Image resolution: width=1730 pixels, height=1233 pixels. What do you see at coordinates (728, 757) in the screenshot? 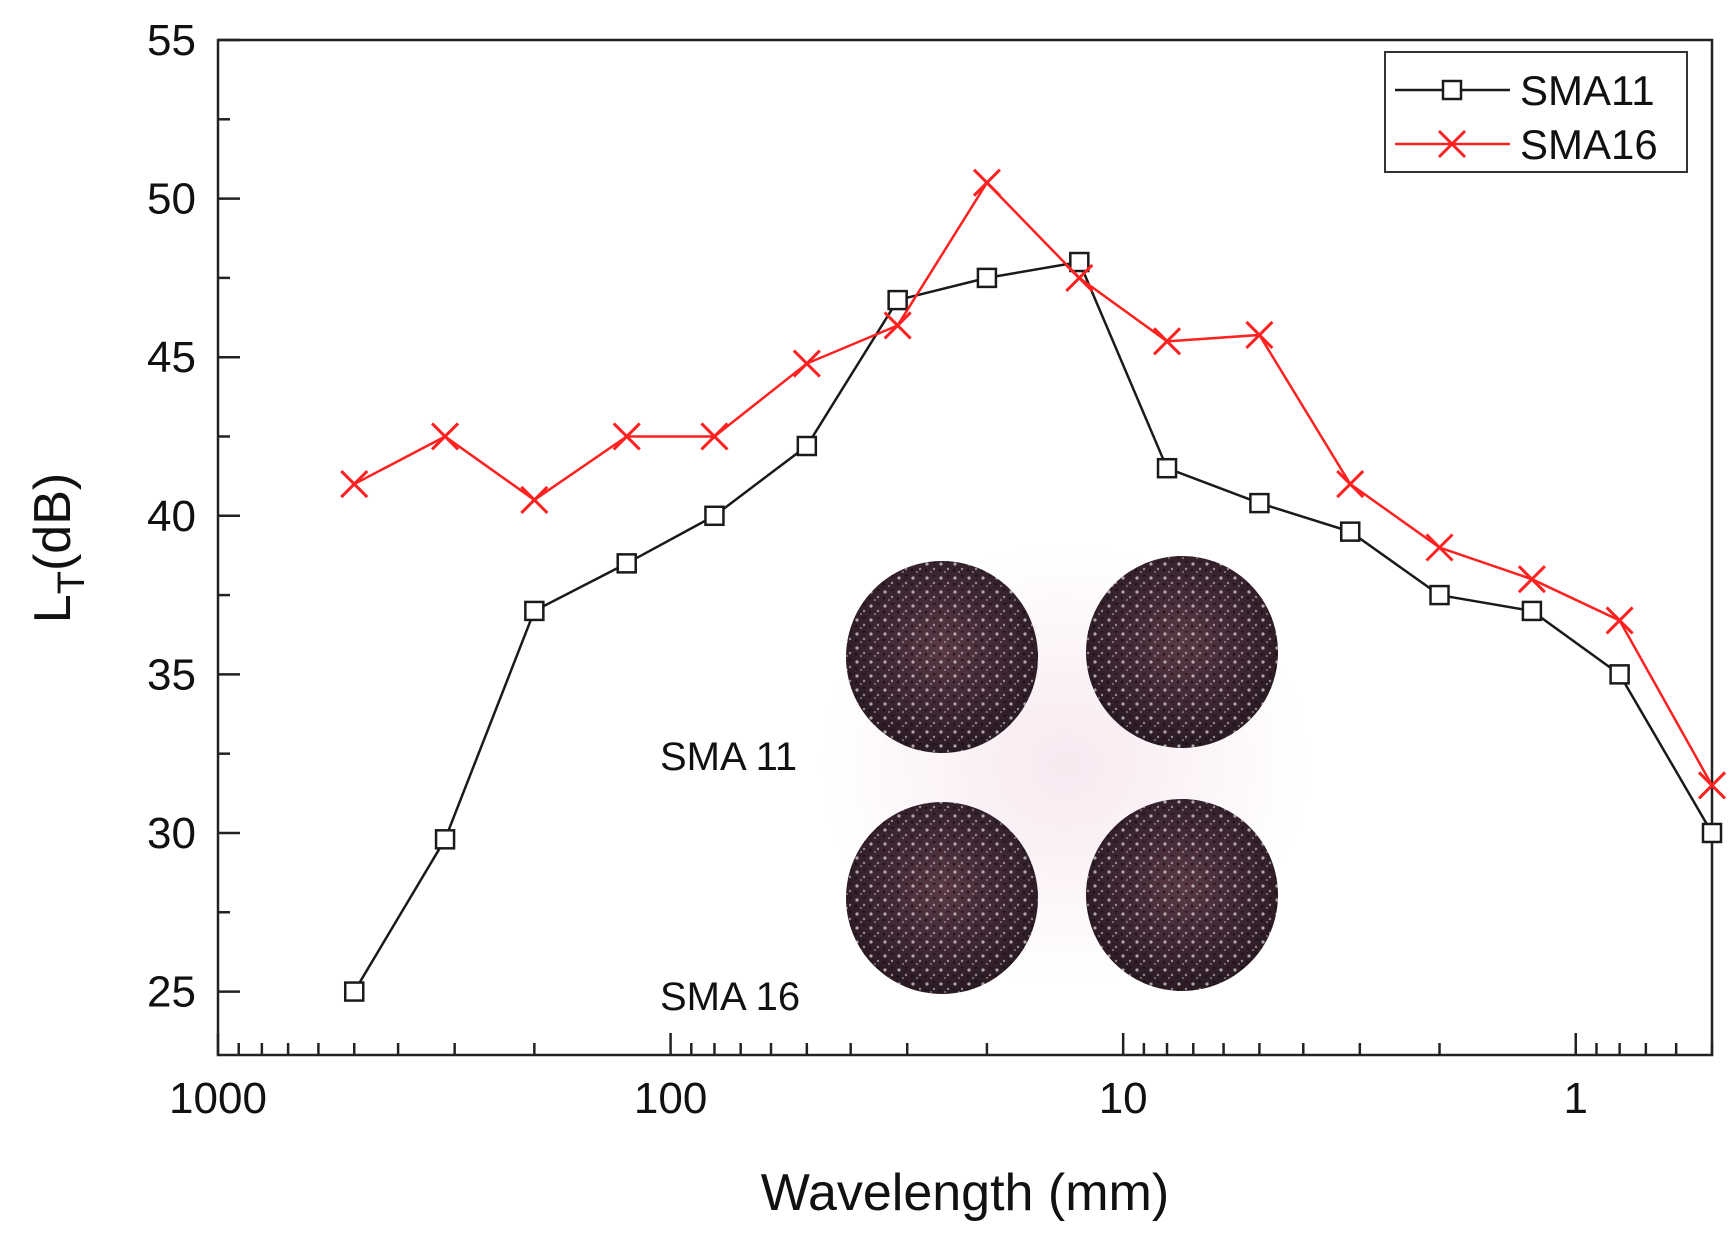
I see `inset-label-sma11: SMA 11` at bounding box center [728, 757].